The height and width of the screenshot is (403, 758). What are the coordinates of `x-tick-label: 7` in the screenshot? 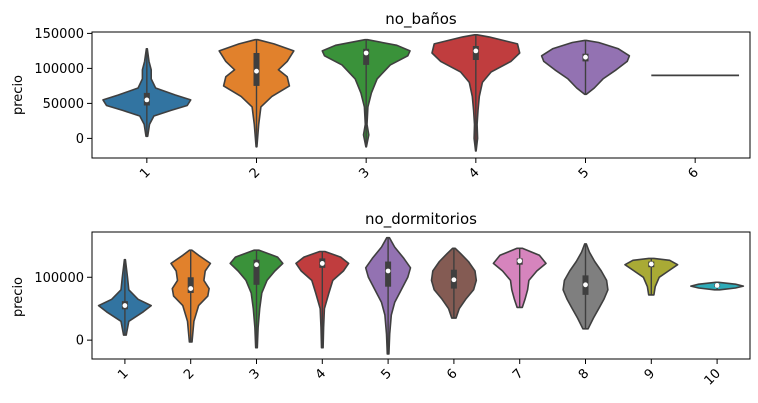 It's located at (518, 374).